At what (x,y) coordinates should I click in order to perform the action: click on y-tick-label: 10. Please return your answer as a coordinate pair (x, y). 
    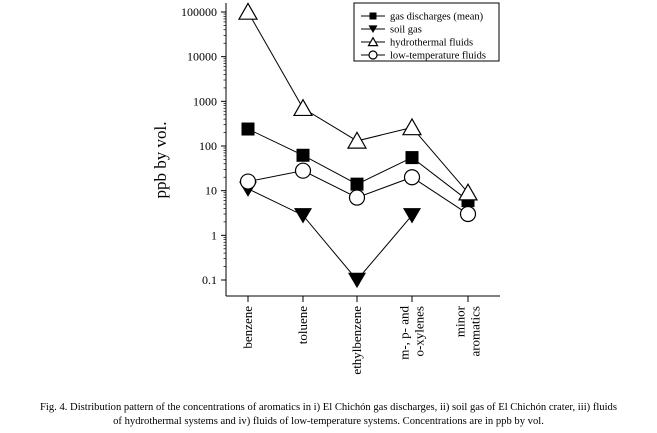
    Looking at the image, I should click on (211, 191).